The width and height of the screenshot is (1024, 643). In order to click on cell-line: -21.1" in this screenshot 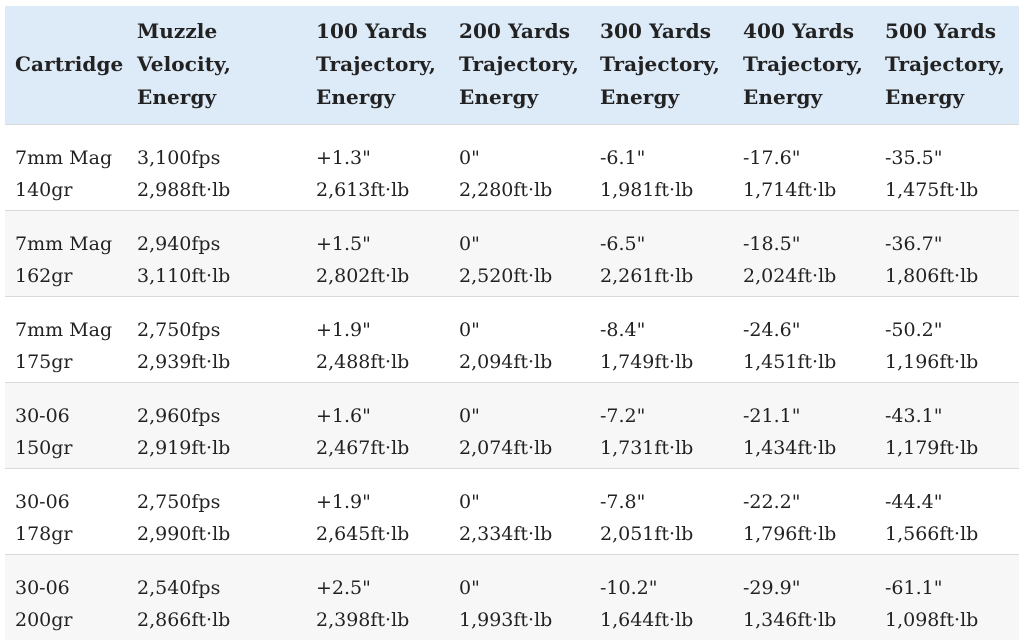, I will do `click(772, 415)`.